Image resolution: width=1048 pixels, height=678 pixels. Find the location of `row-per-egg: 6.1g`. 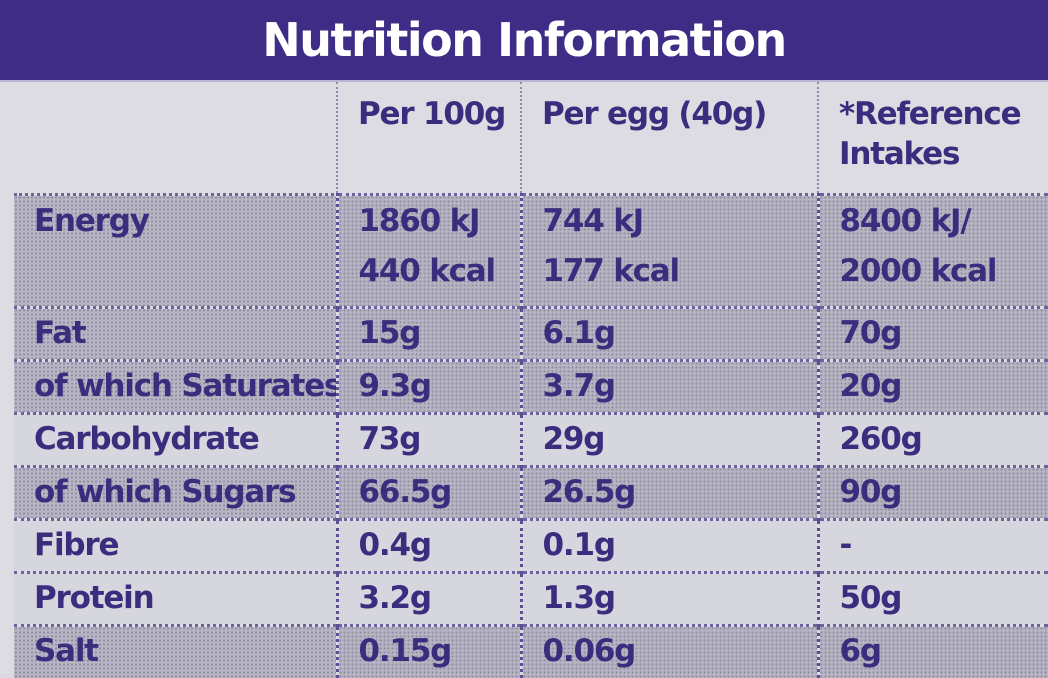

row-per-egg: 6.1g is located at coordinates (669, 333).